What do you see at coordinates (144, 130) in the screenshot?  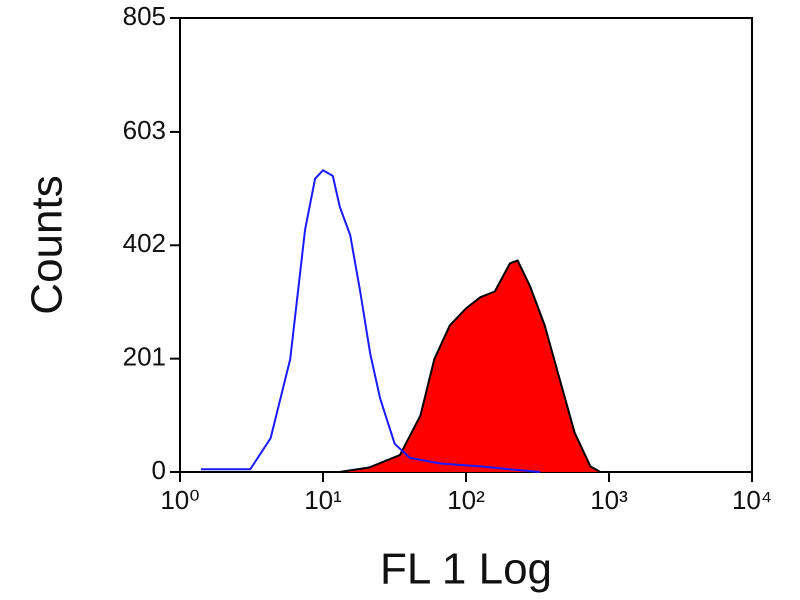 I see `y-tick-label: 603` at bounding box center [144, 130].